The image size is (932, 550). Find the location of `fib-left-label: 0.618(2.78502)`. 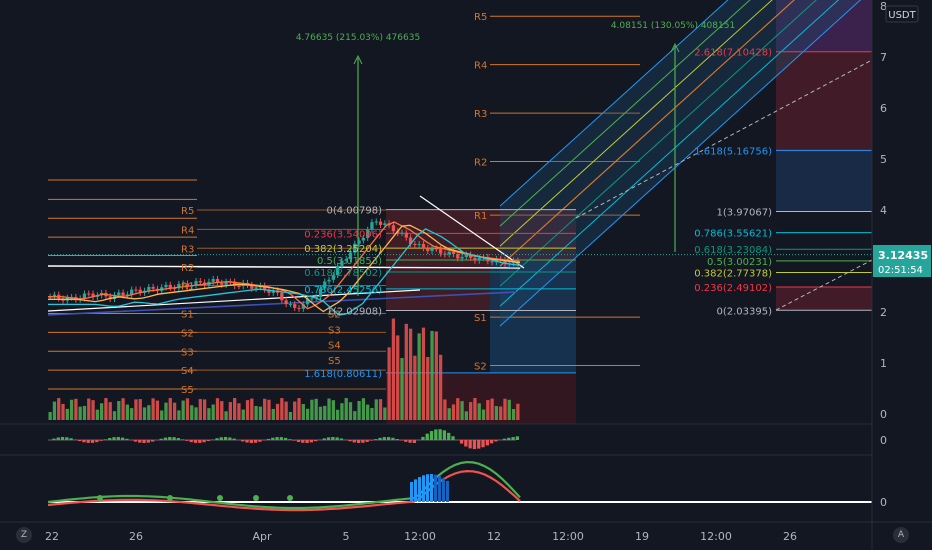

fib-left-label: 0.618(2.78502) is located at coordinates (343, 273).